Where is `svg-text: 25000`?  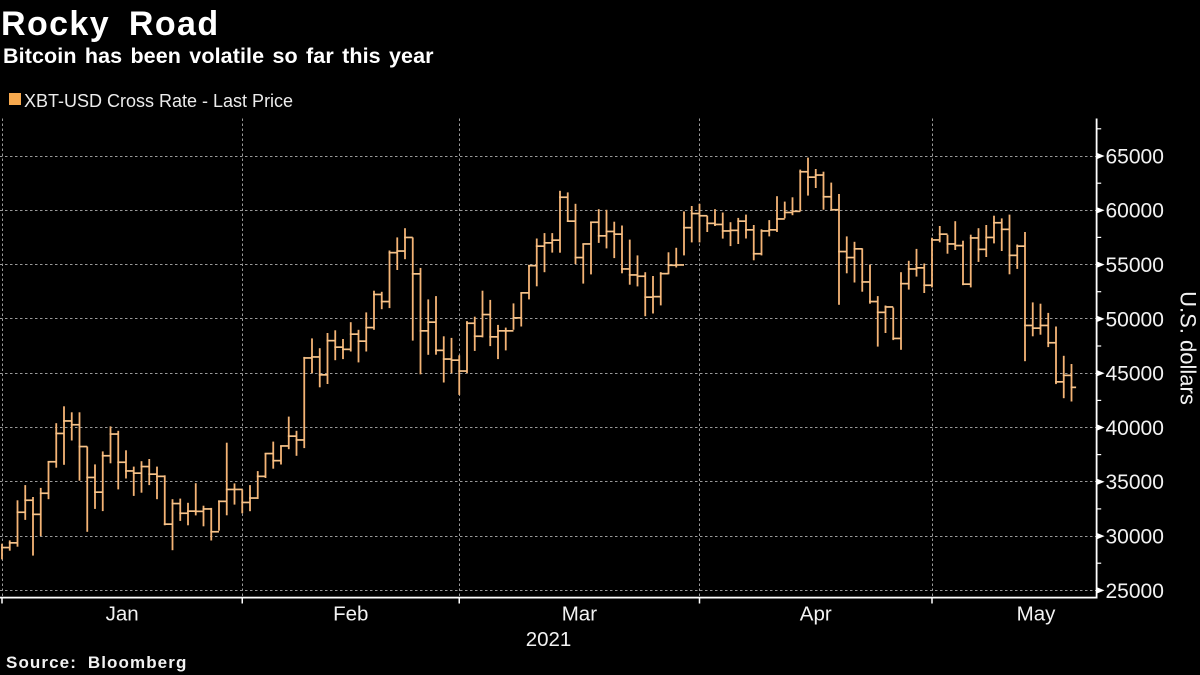 svg-text: 25000 is located at coordinates (1135, 591).